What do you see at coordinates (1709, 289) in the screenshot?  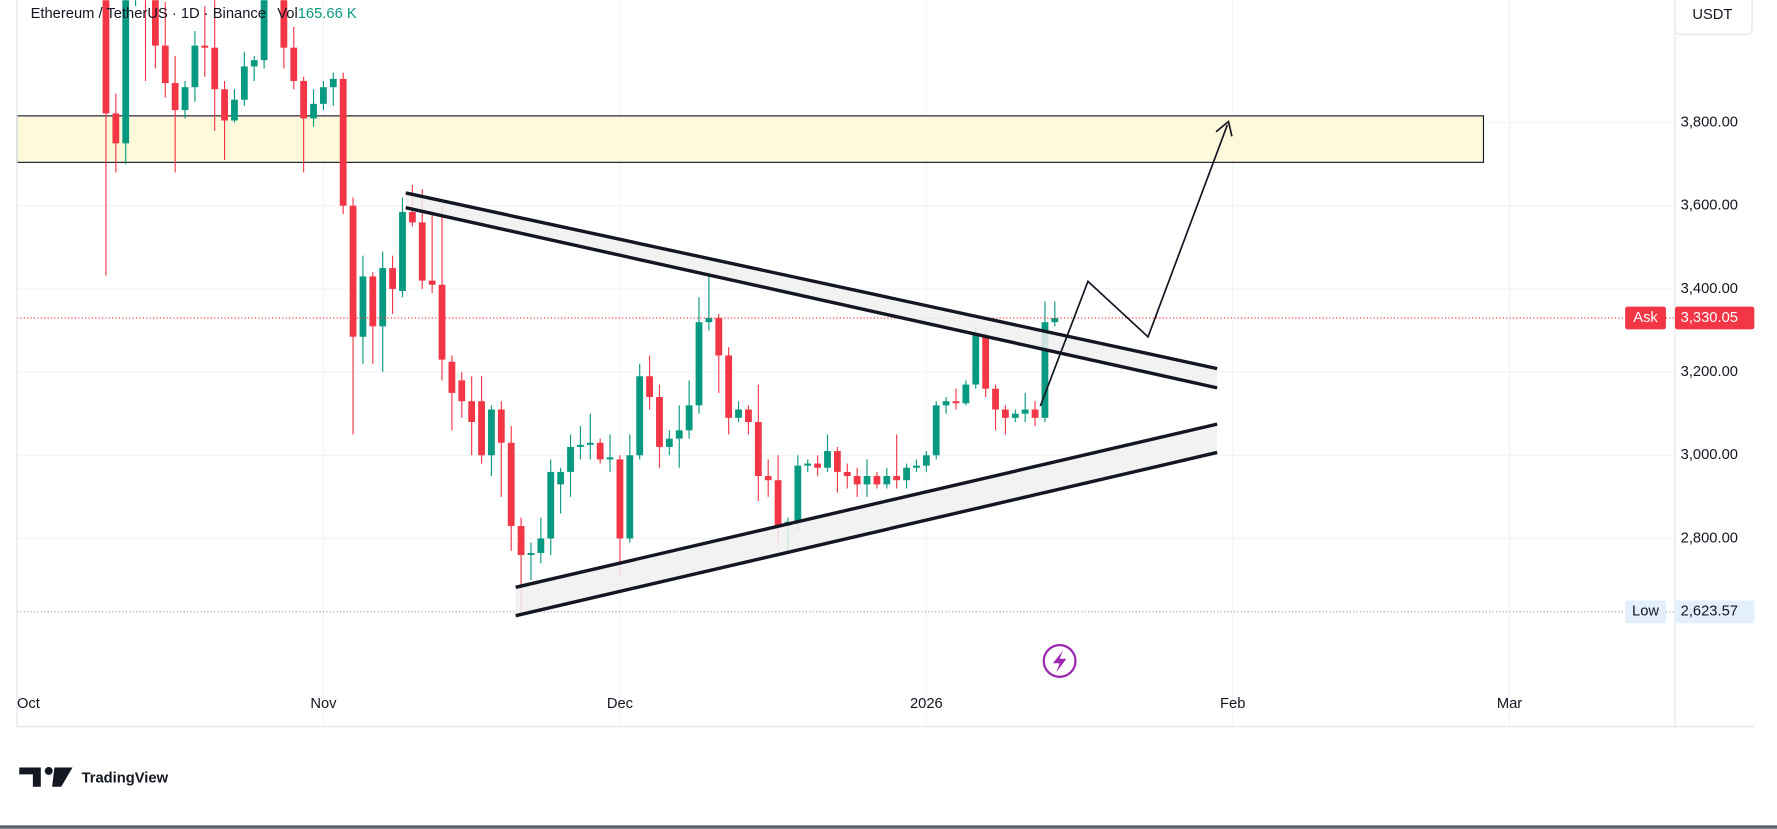 I see `y-tick-label: 3,400.00` at bounding box center [1709, 289].